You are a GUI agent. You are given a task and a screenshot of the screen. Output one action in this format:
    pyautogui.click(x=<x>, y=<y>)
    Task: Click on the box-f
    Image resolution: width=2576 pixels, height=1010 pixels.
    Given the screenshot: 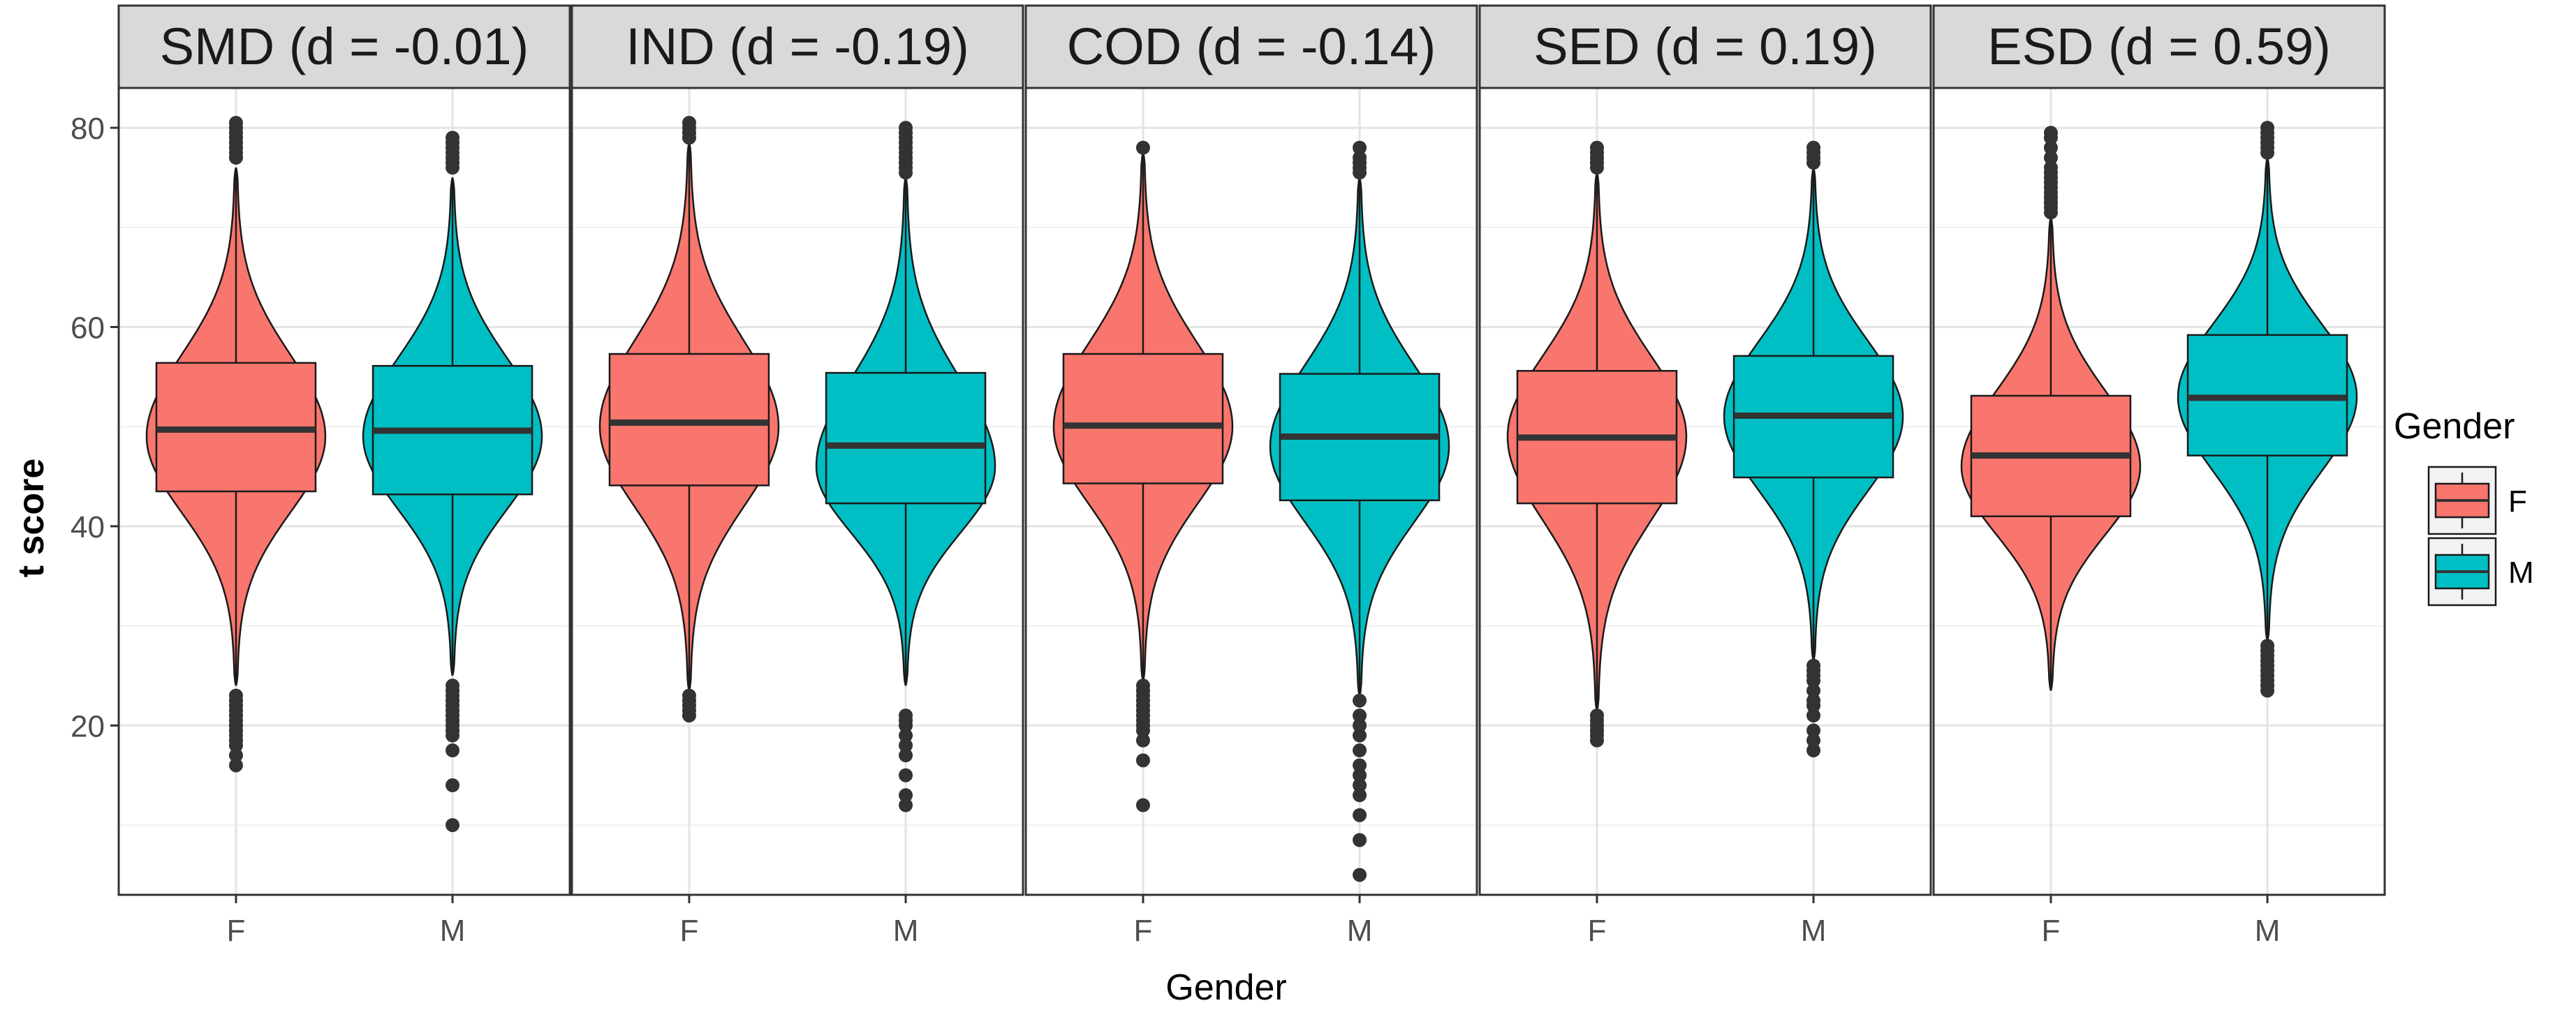 What is the action you would take?
    pyautogui.click(x=1143, y=418)
    